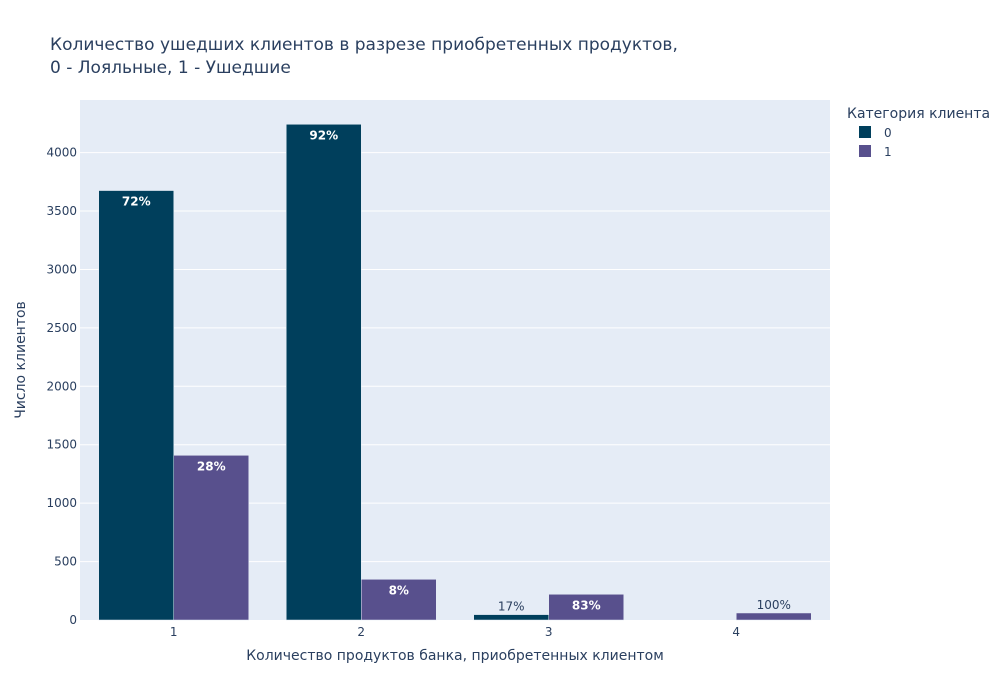 The width and height of the screenshot is (1000, 700). What do you see at coordinates (888, 133) in the screenshot?
I see `legend-label-0: 0` at bounding box center [888, 133].